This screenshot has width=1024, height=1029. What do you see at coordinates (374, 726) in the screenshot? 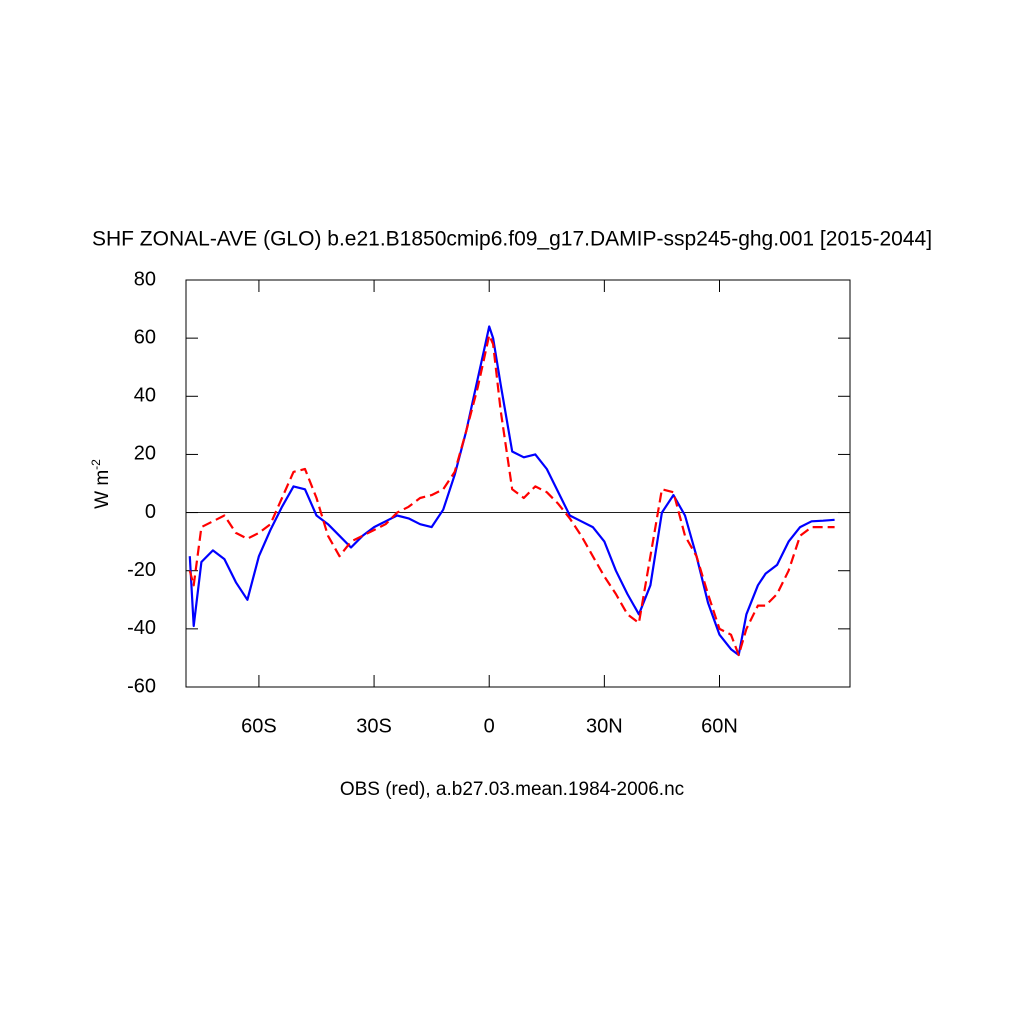
I see `x-tick-label: 30S` at bounding box center [374, 726].